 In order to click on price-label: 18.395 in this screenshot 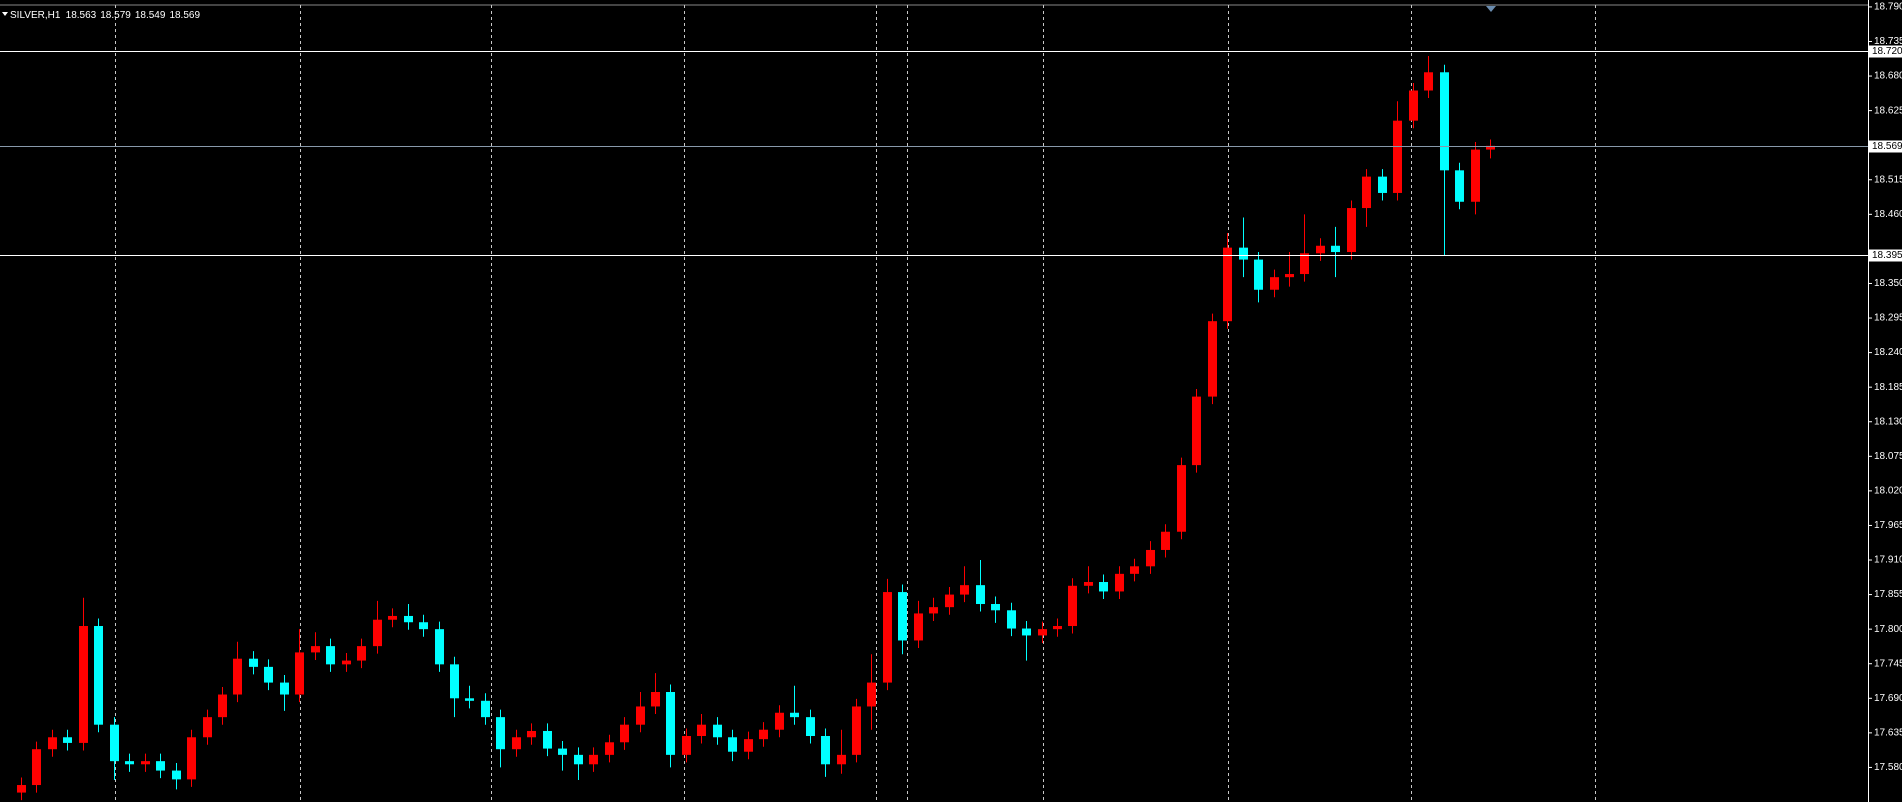, I will do `click(1887, 255)`.